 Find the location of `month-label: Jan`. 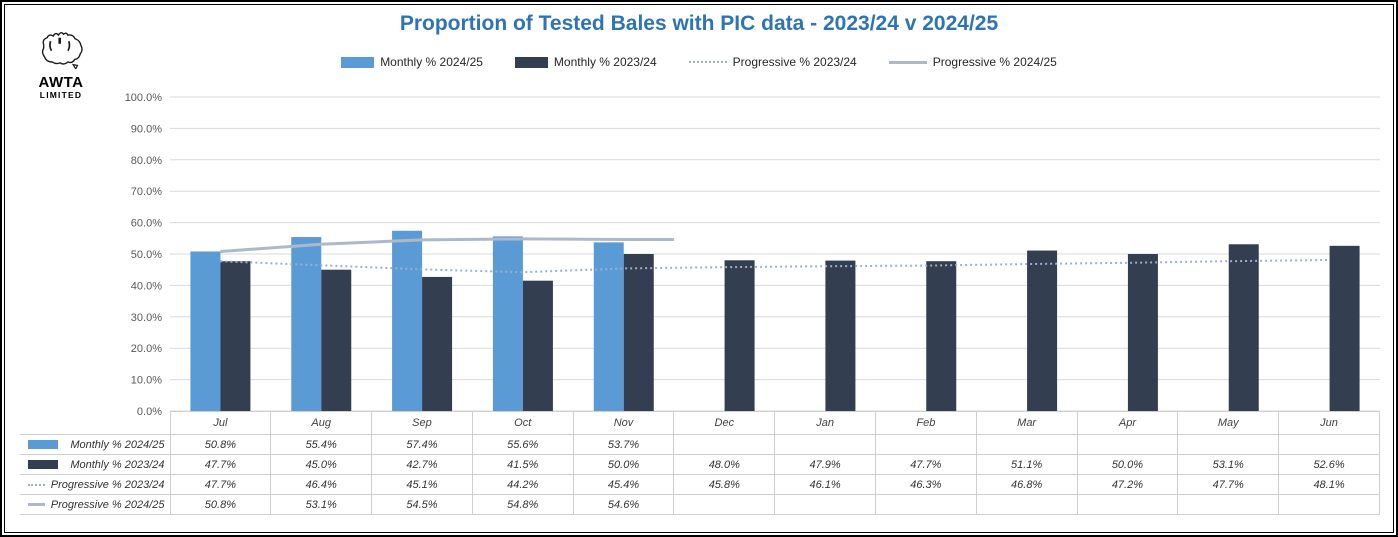

month-label: Jan is located at coordinates (825, 423).